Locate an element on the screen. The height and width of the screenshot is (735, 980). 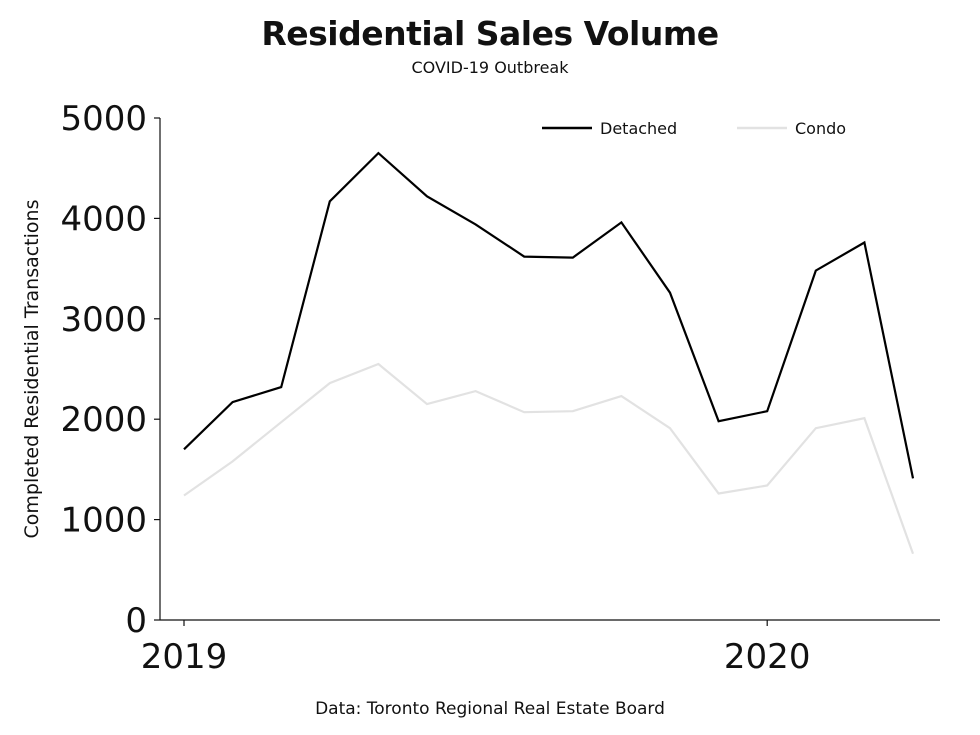
x-tick-label: 2020 is located at coordinates (767, 657).